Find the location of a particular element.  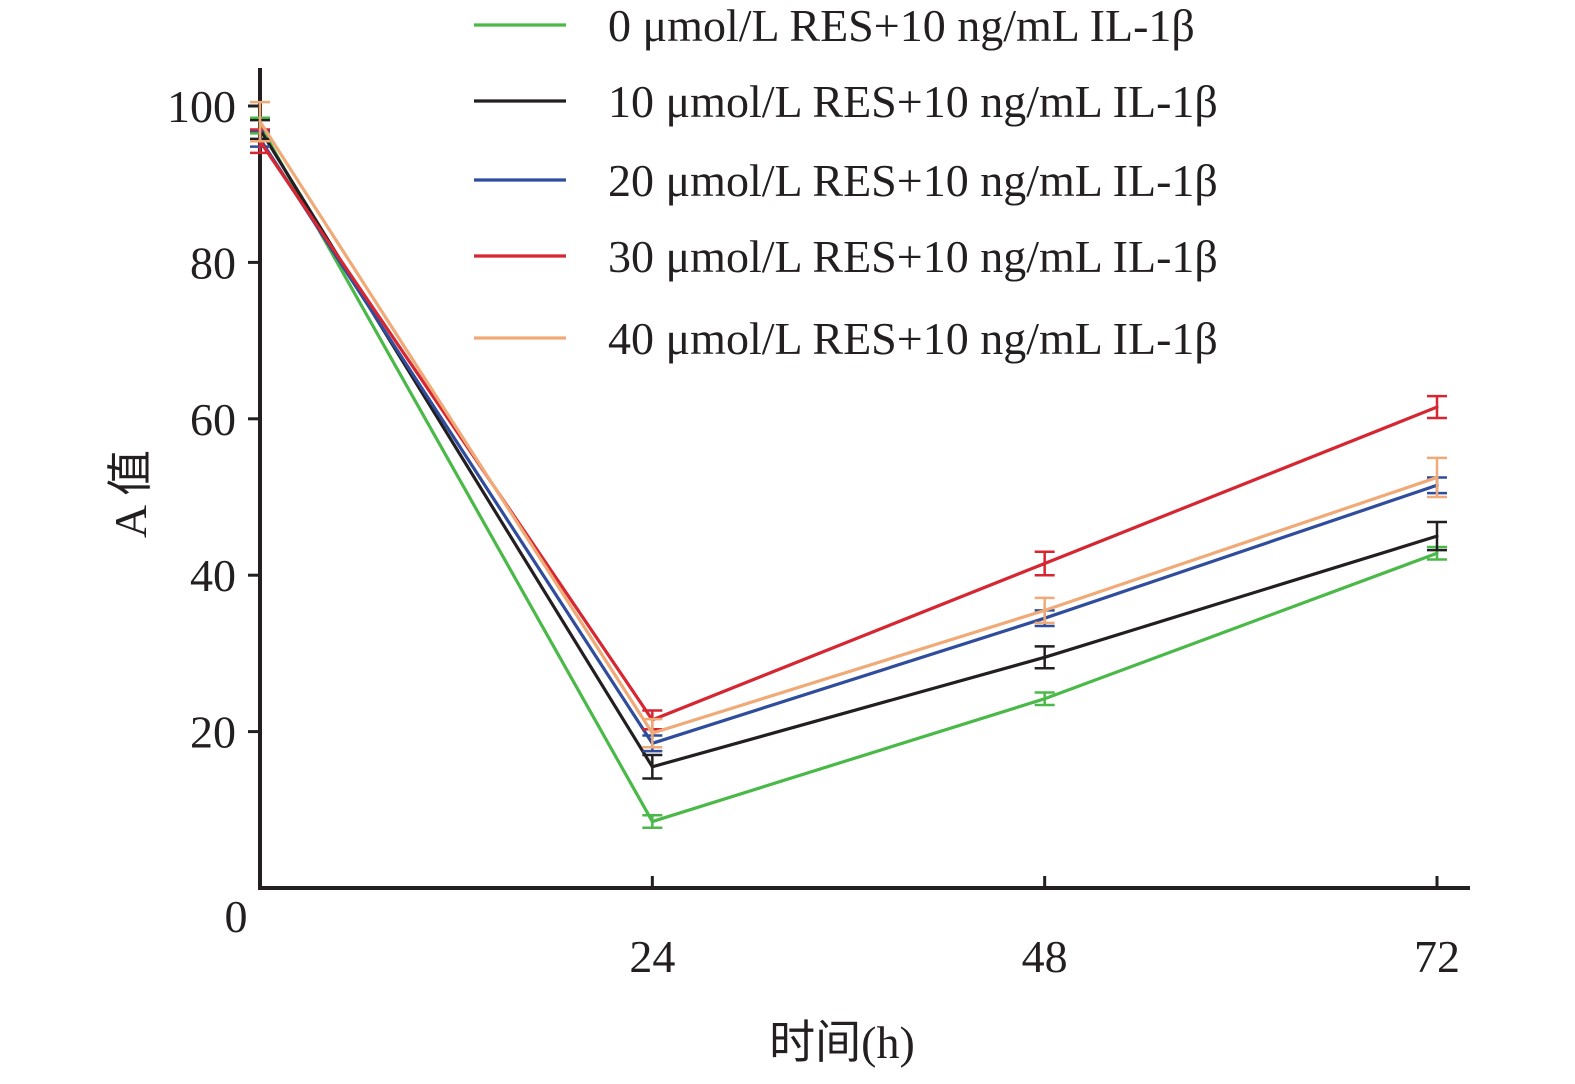

y-tick-label: 40 is located at coordinates (213, 575).